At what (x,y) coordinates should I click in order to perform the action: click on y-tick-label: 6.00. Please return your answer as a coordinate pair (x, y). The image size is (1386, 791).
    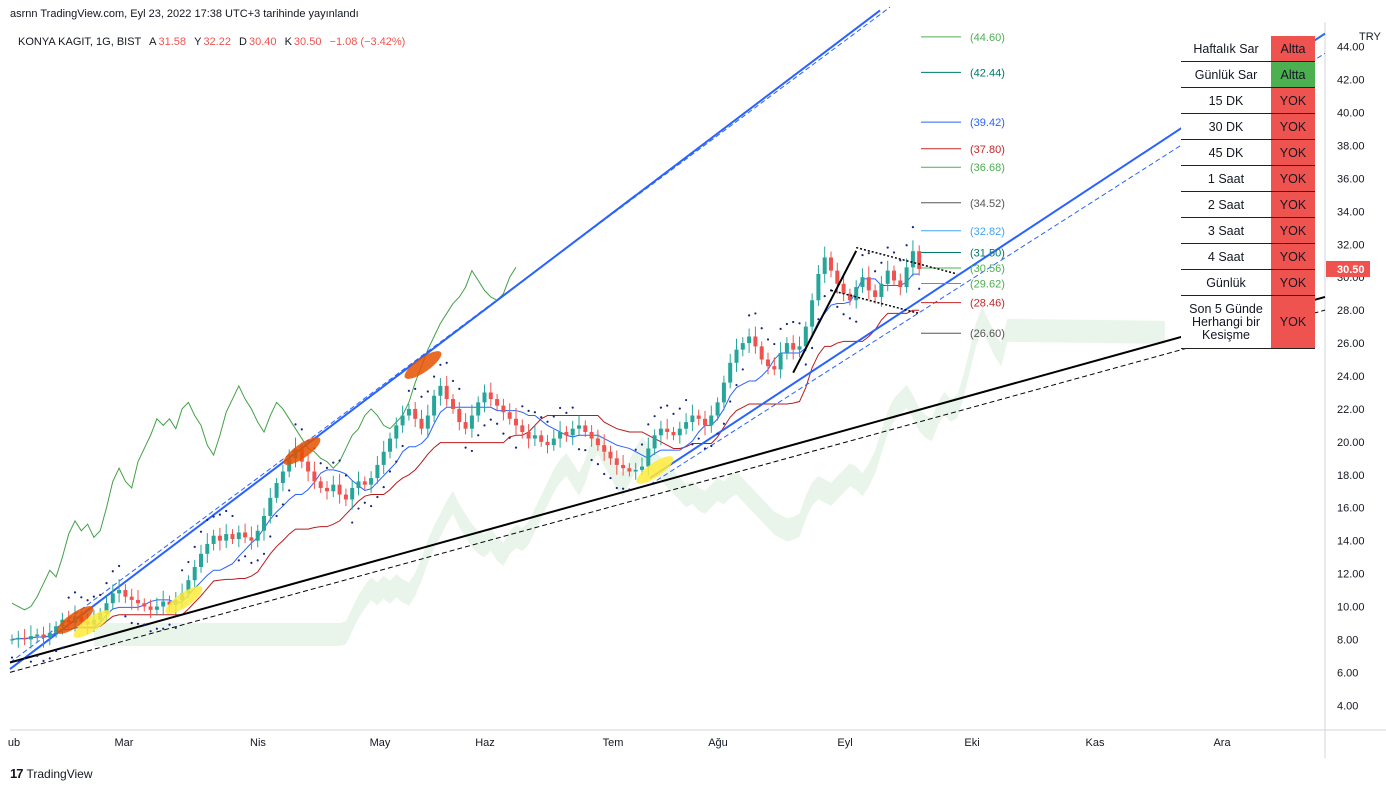
    Looking at the image, I should click on (1347, 673).